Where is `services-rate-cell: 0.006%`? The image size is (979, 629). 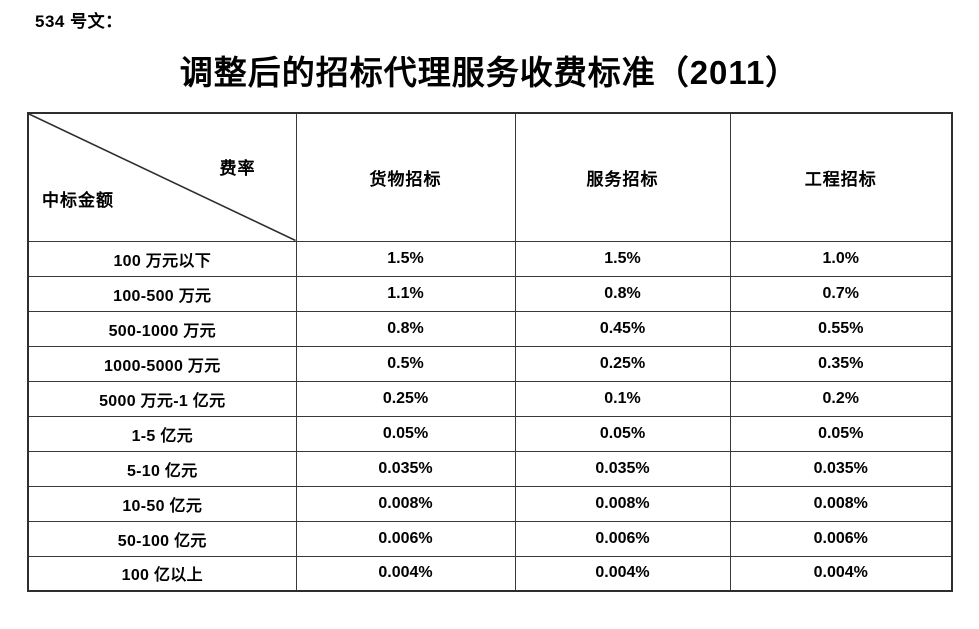 services-rate-cell: 0.006% is located at coordinates (622, 538).